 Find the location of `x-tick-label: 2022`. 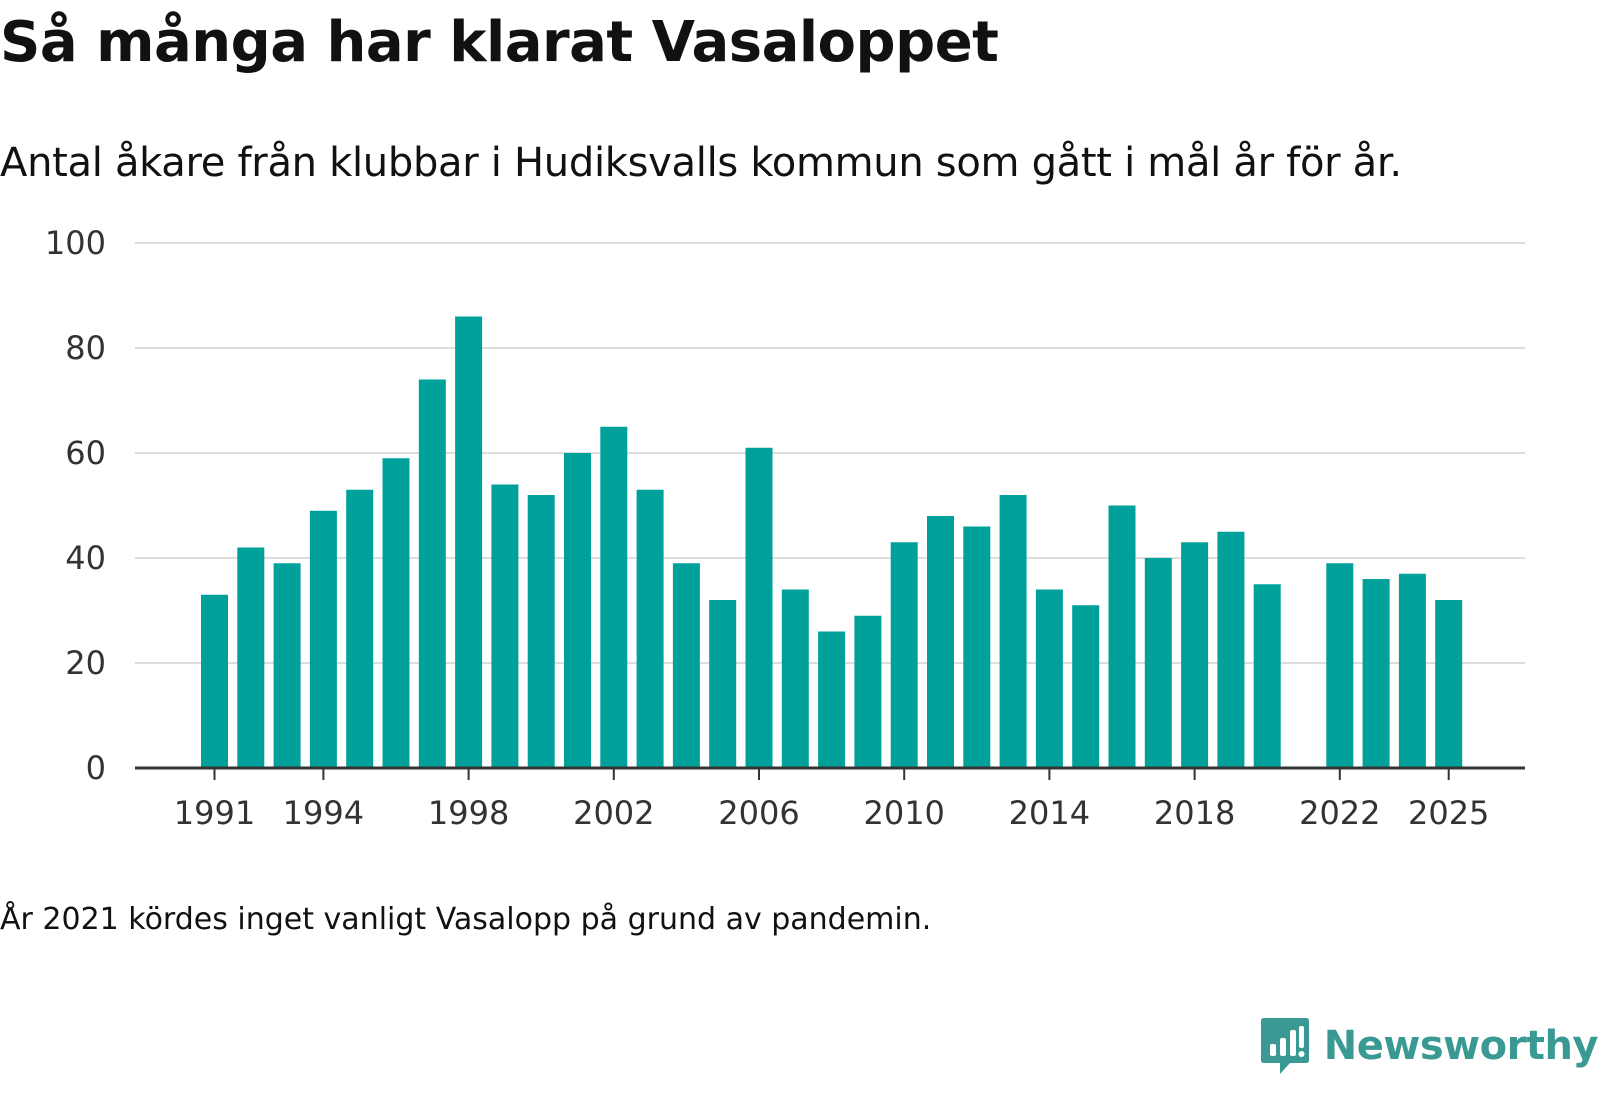

x-tick-label: 2022 is located at coordinates (1339, 813).